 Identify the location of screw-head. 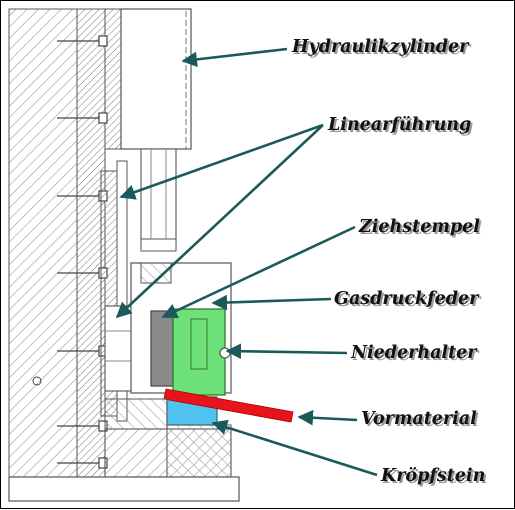
(225, 353).